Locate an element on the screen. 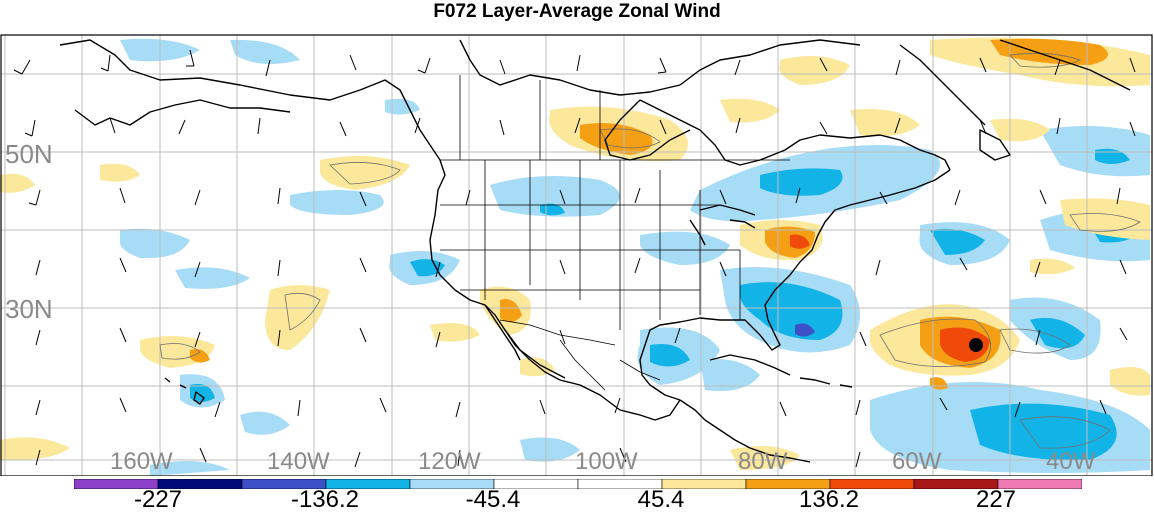 This screenshot has width=1154, height=514. colorbar-label-2: -136.2 is located at coordinates (325, 499).